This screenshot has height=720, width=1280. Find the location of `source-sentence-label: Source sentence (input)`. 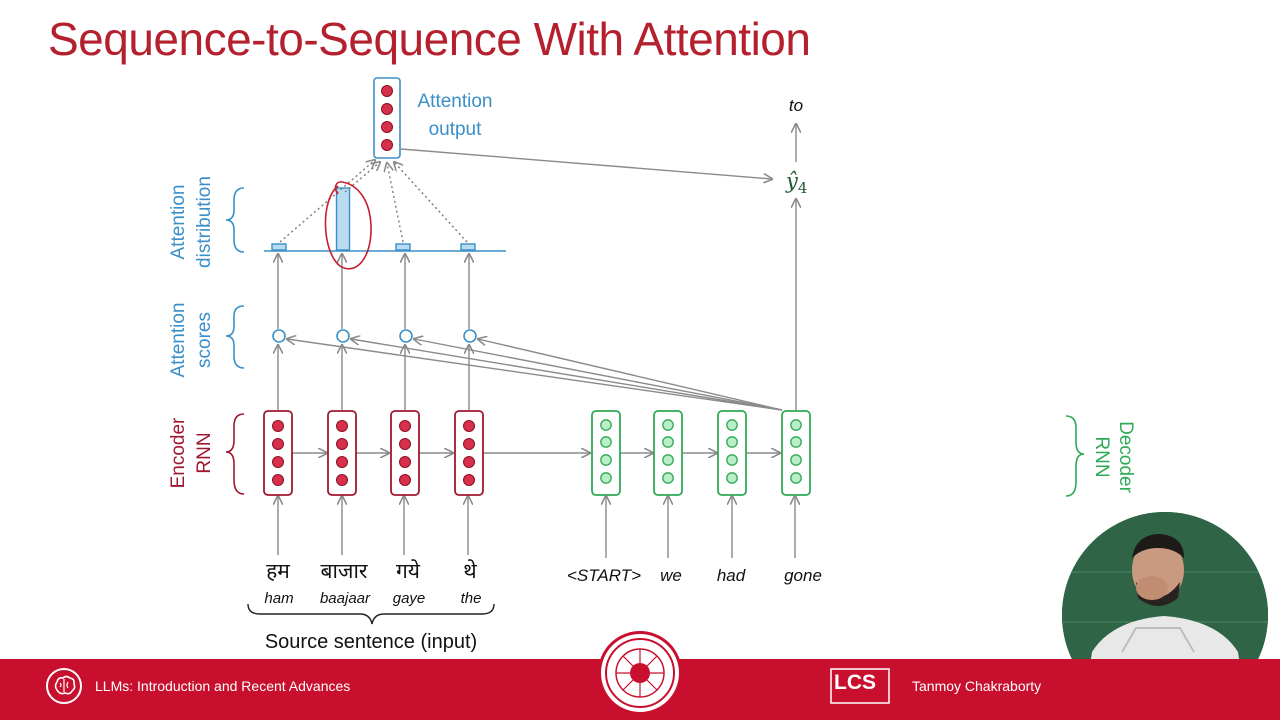

source-sentence-label: Source sentence (input) is located at coordinates (371, 642).